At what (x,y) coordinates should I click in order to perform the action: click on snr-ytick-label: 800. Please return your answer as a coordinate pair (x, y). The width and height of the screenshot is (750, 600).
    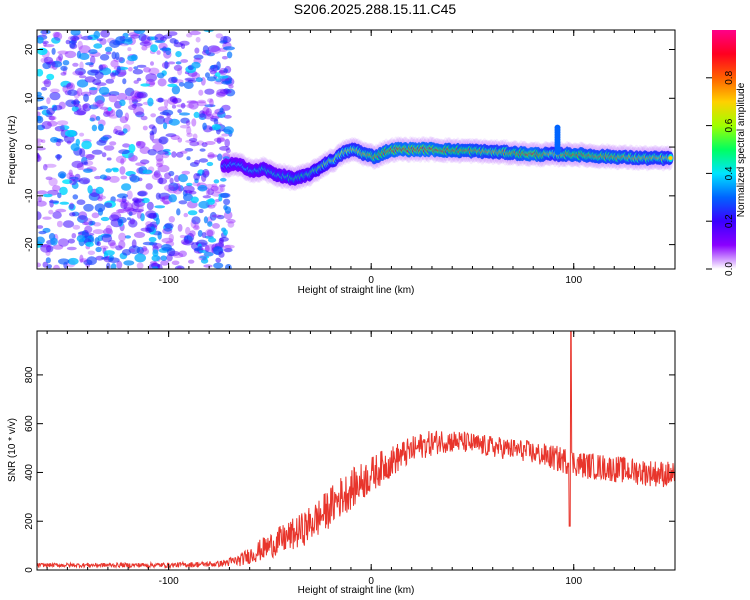
    Looking at the image, I should click on (29, 374).